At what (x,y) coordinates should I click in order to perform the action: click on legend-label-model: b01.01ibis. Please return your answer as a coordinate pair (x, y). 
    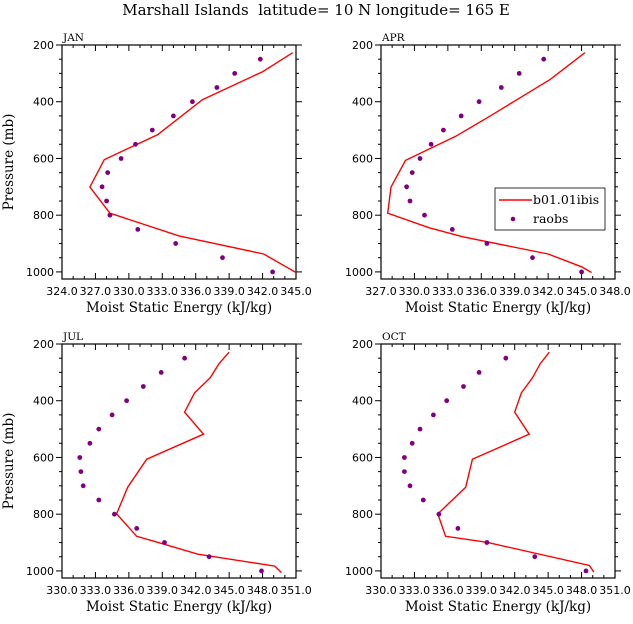
    Looking at the image, I should click on (566, 199).